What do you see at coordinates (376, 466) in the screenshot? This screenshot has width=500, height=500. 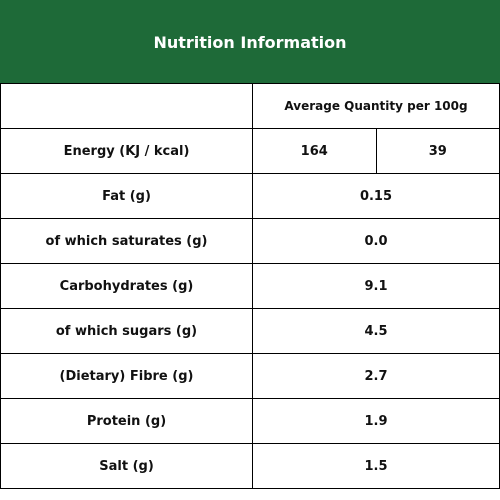 I see `nutrient-value: 1.5` at bounding box center [376, 466].